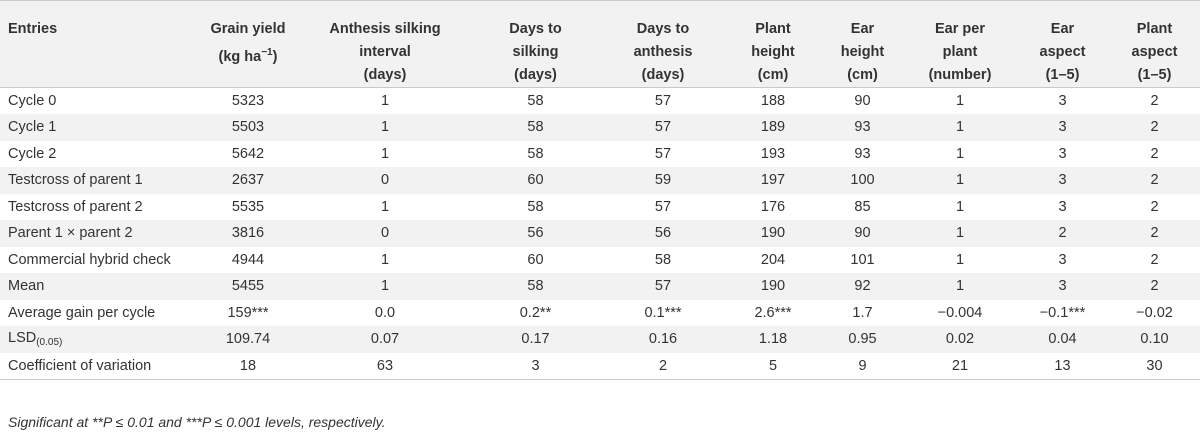  I want to click on column-header-line: aspect, so click(1062, 52).